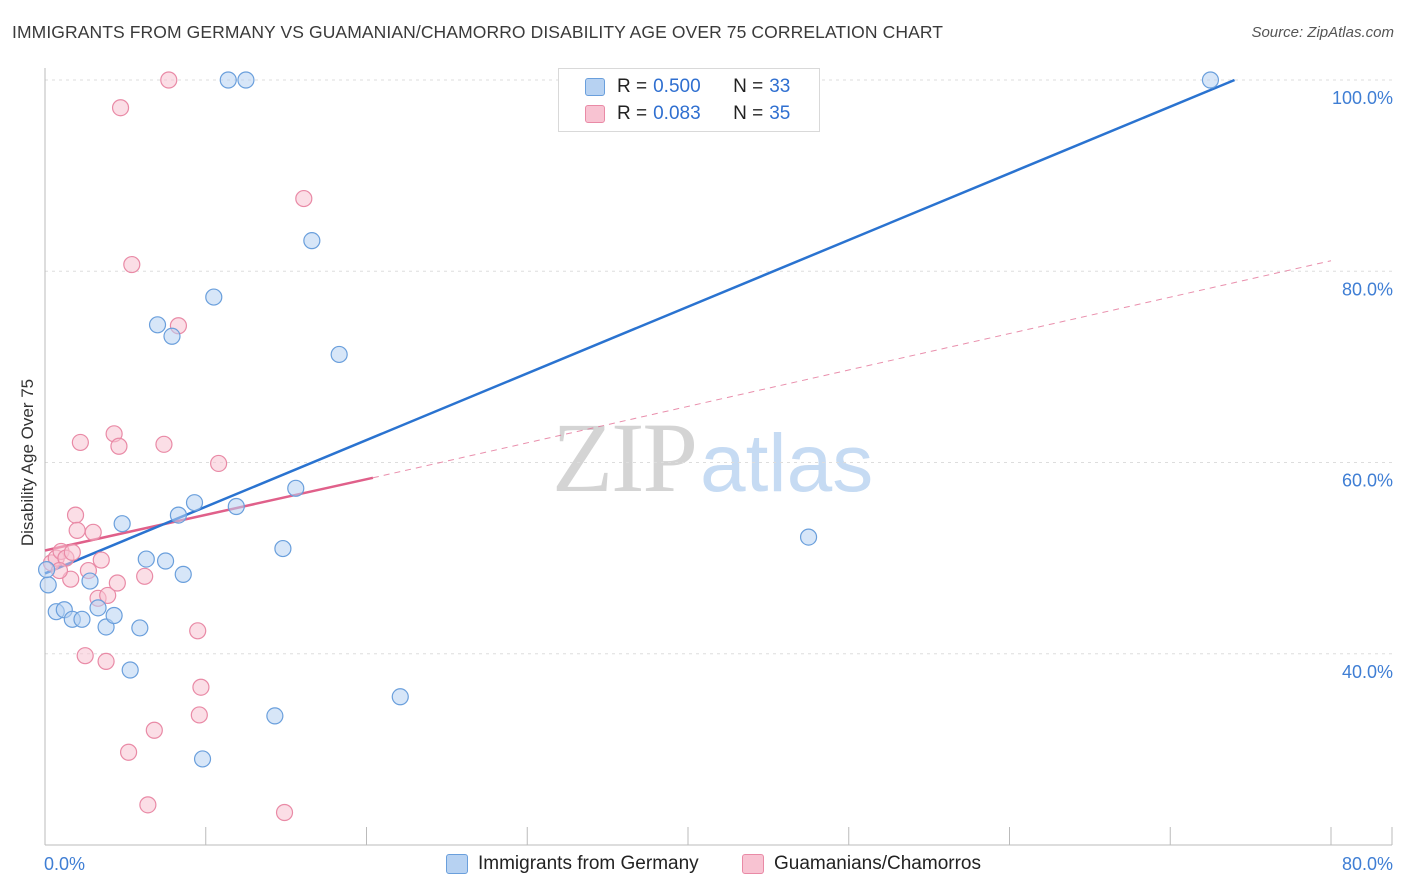 This screenshot has height=892, width=1406. I want to click on y-tick-label: 100.0%, so click(1362, 98).